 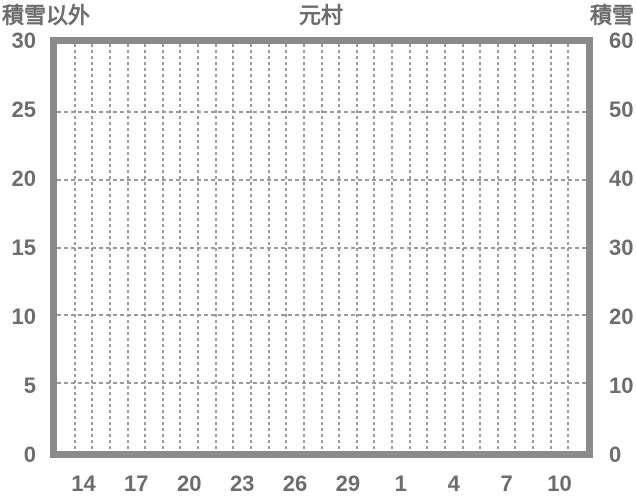 I want to click on y-axis-left-tick-label: 0, so click(x=29, y=454).